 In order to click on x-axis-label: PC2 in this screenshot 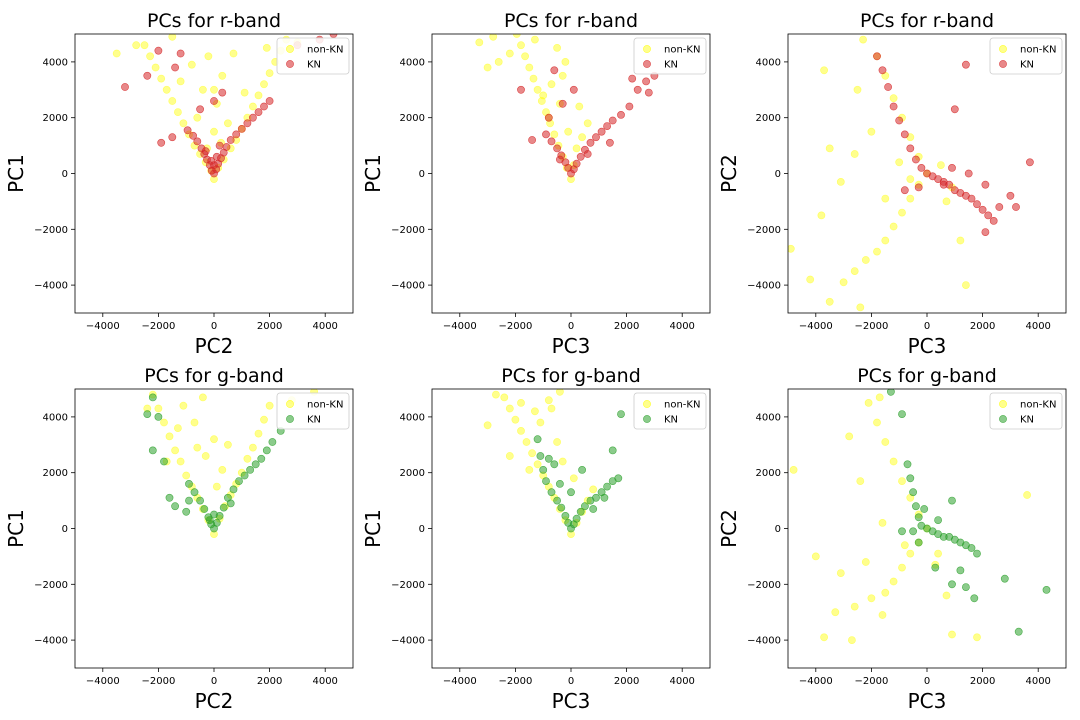, I will do `click(214, 701)`.